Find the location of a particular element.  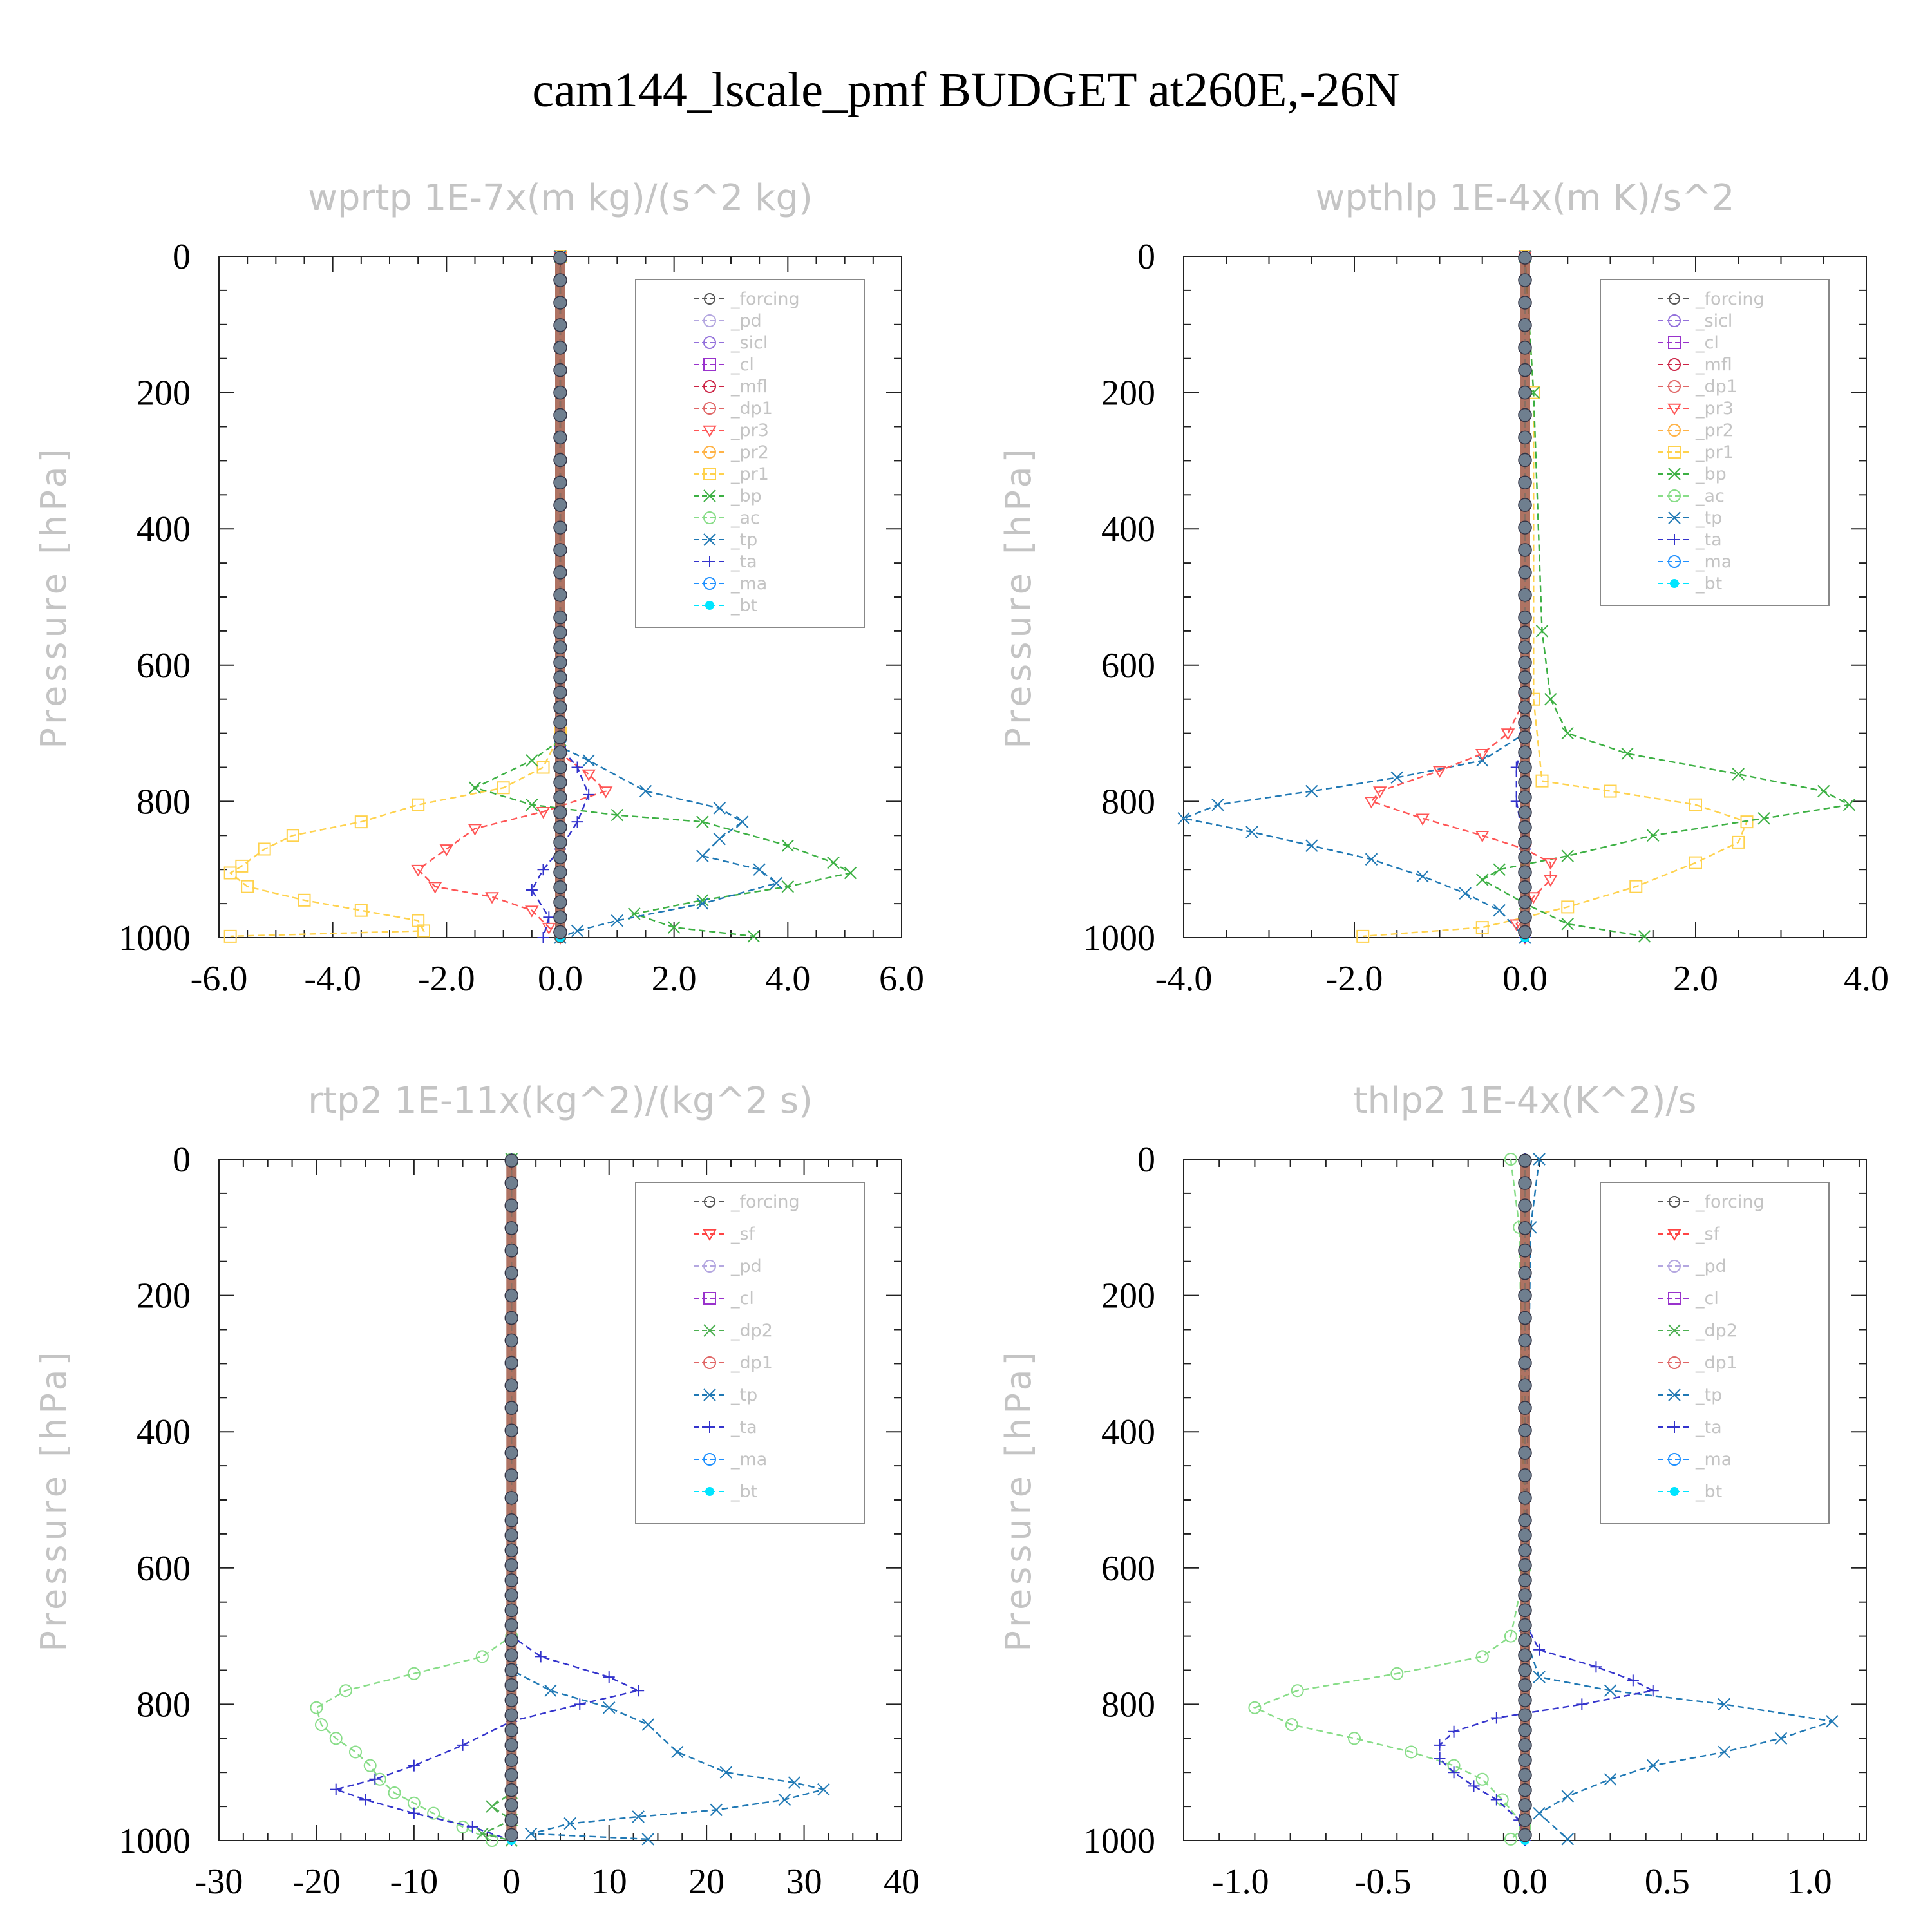

series-ta is located at coordinates (487, 1500).